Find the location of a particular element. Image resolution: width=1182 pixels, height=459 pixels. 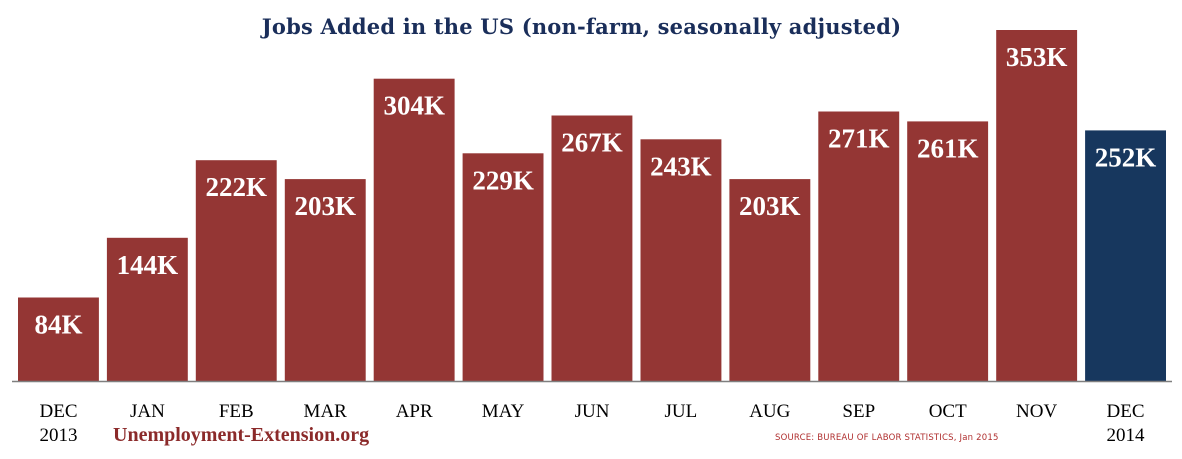

data-label-9: 271K is located at coordinates (859, 139).